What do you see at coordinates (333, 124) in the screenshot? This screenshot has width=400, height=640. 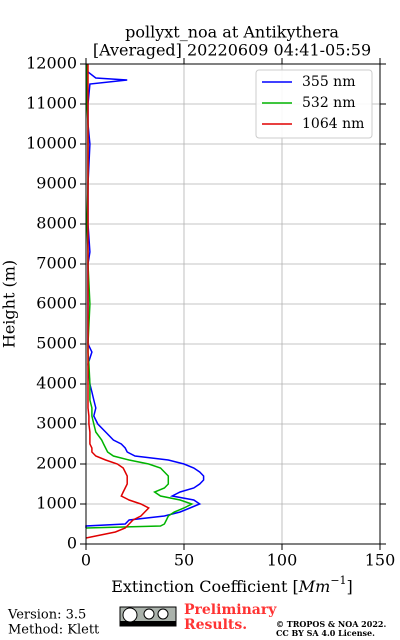 I see `legend-label: 1064 nm` at bounding box center [333, 124].